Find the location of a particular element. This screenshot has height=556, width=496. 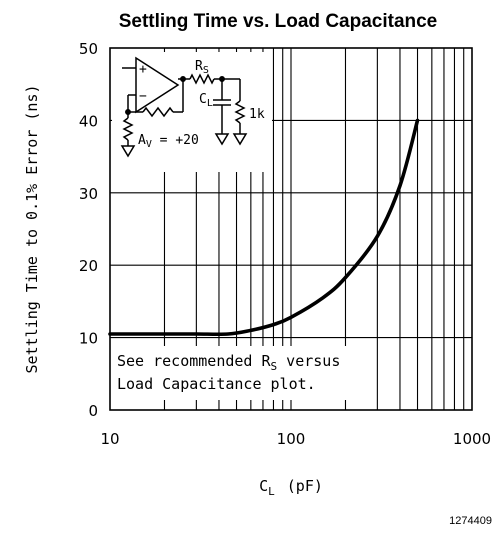

svg-text: See recommended RS versus is located at coordinates (228, 362).